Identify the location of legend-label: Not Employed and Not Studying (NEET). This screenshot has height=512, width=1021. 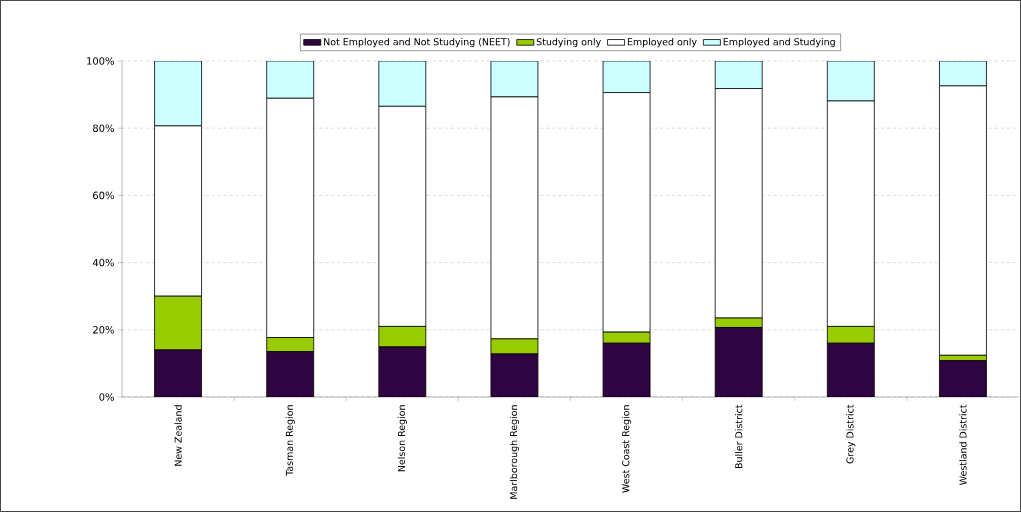
(417, 43).